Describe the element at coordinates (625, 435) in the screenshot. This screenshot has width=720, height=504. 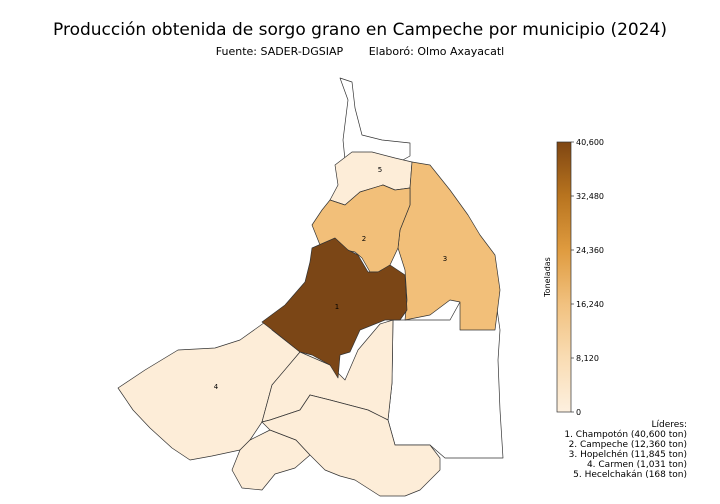
I see `legend-item: 1. Champotón (40,600 ton)` at that location.